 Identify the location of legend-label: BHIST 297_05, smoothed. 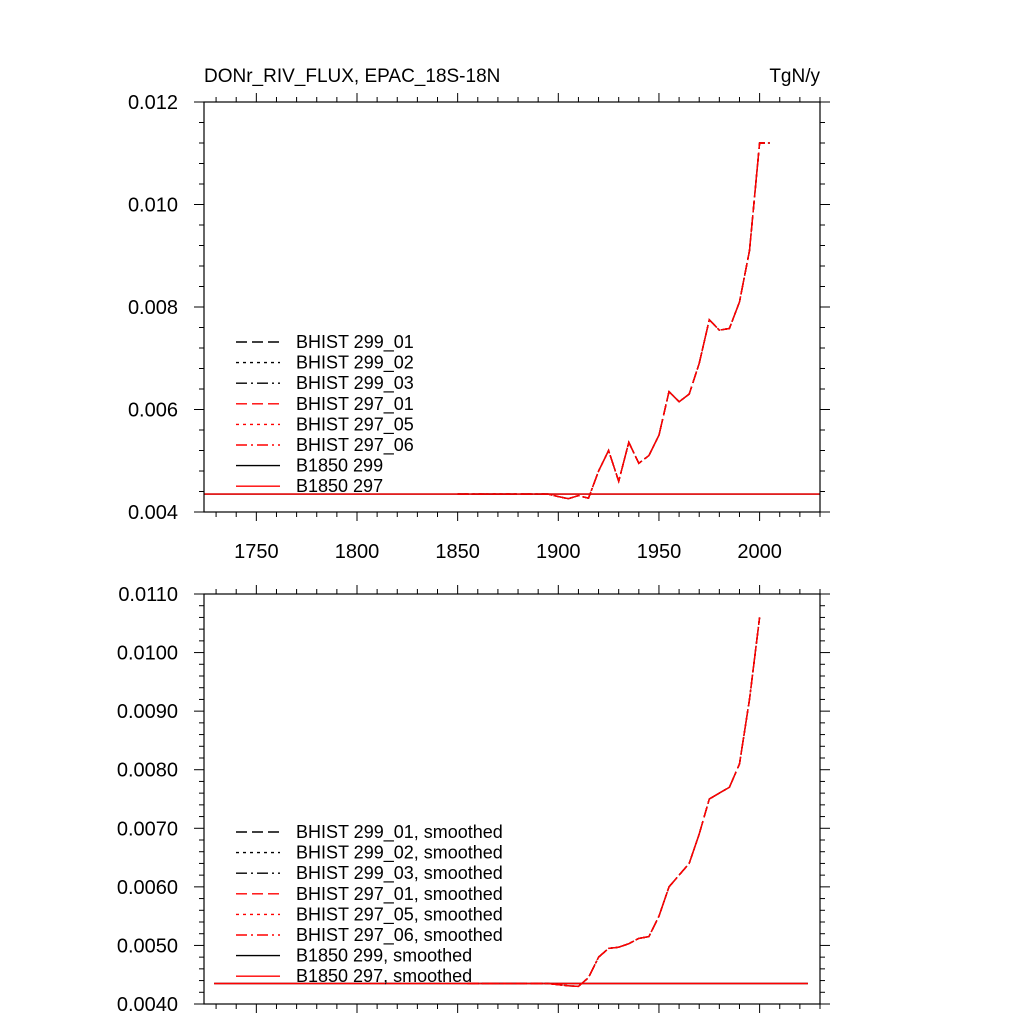
(399, 914).